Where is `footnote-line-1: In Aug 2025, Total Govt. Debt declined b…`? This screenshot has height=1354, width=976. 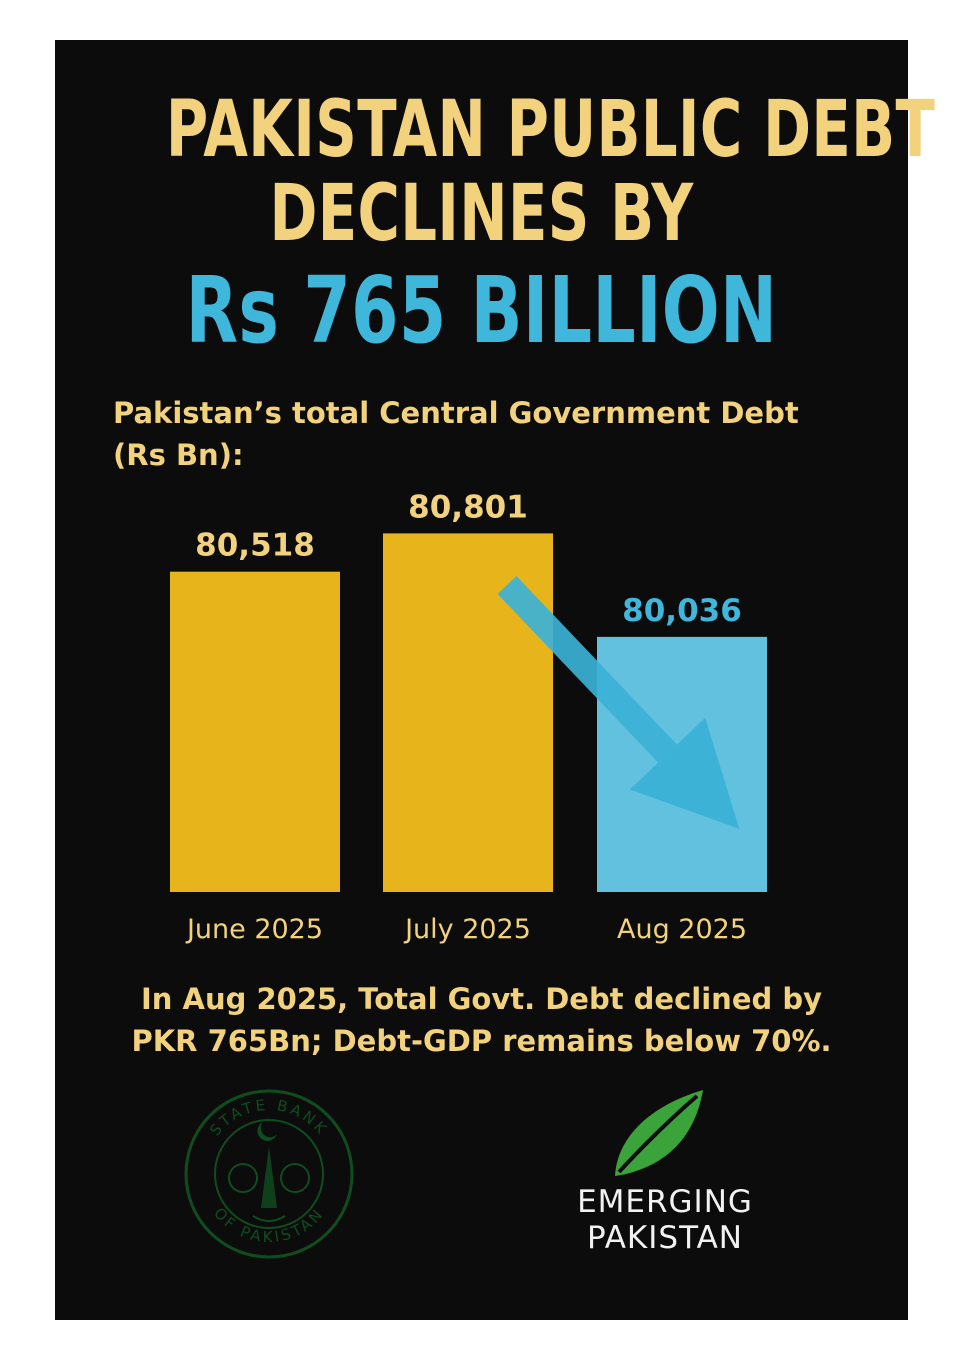 footnote-line-1: In Aug 2025, Total Govt. Debt declined b… is located at coordinates (481, 999).